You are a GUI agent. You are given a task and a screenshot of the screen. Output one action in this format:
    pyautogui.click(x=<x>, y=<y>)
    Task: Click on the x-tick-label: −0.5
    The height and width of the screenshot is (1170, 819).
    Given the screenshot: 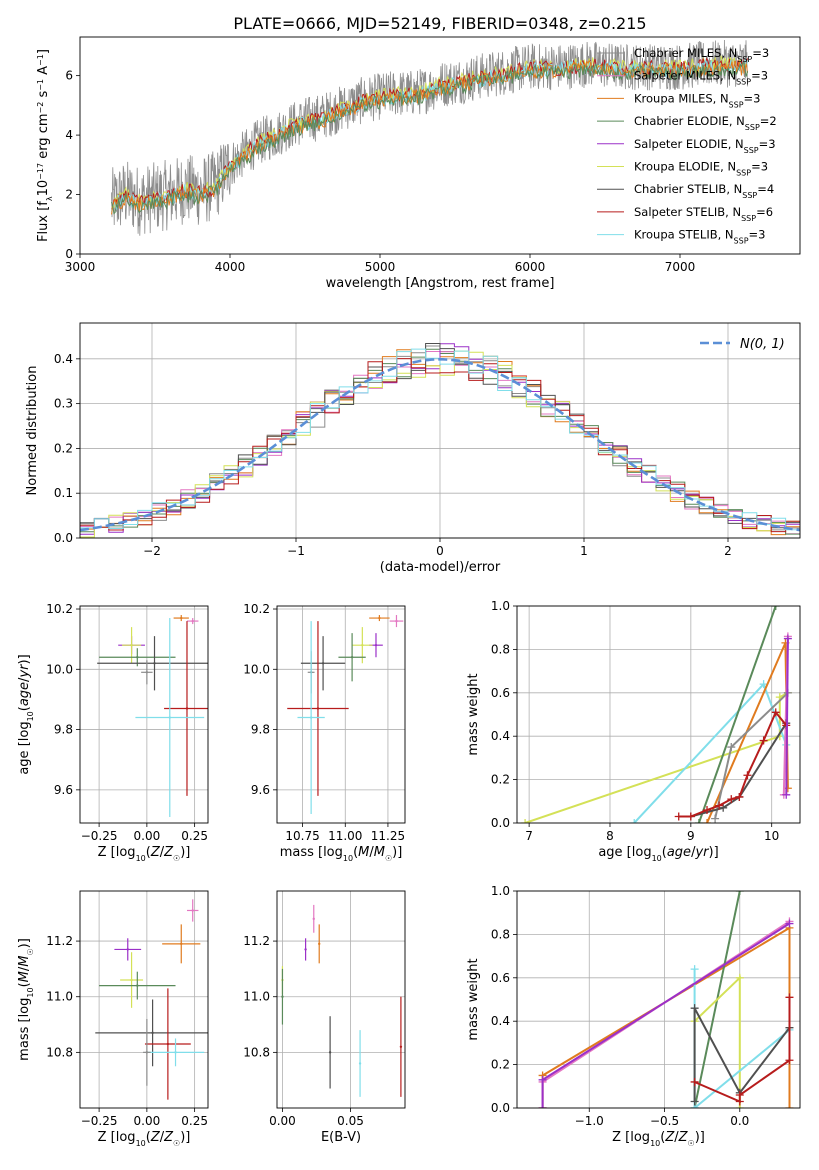 What is the action you would take?
    pyautogui.click(x=664, y=1121)
    